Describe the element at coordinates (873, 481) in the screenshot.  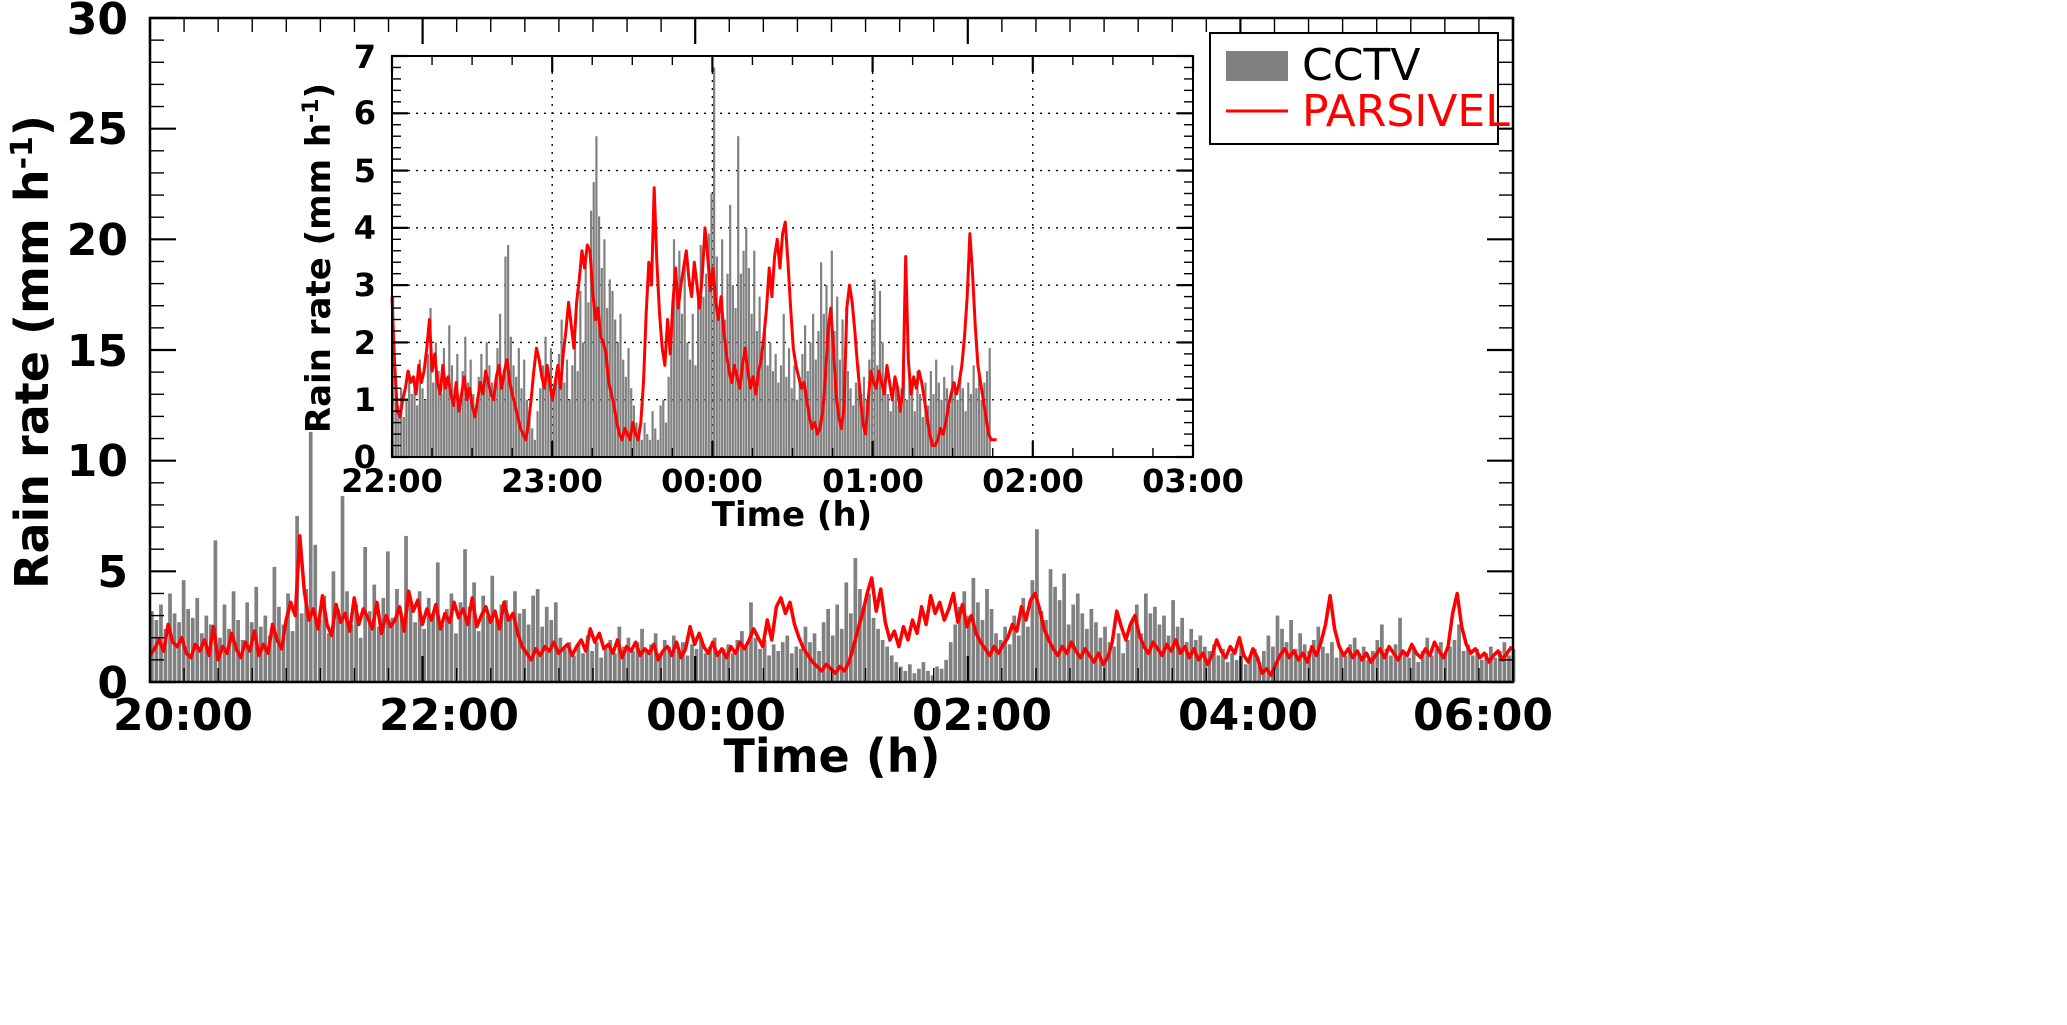
I see `inset-x-tick-label: 01:00` at that location.